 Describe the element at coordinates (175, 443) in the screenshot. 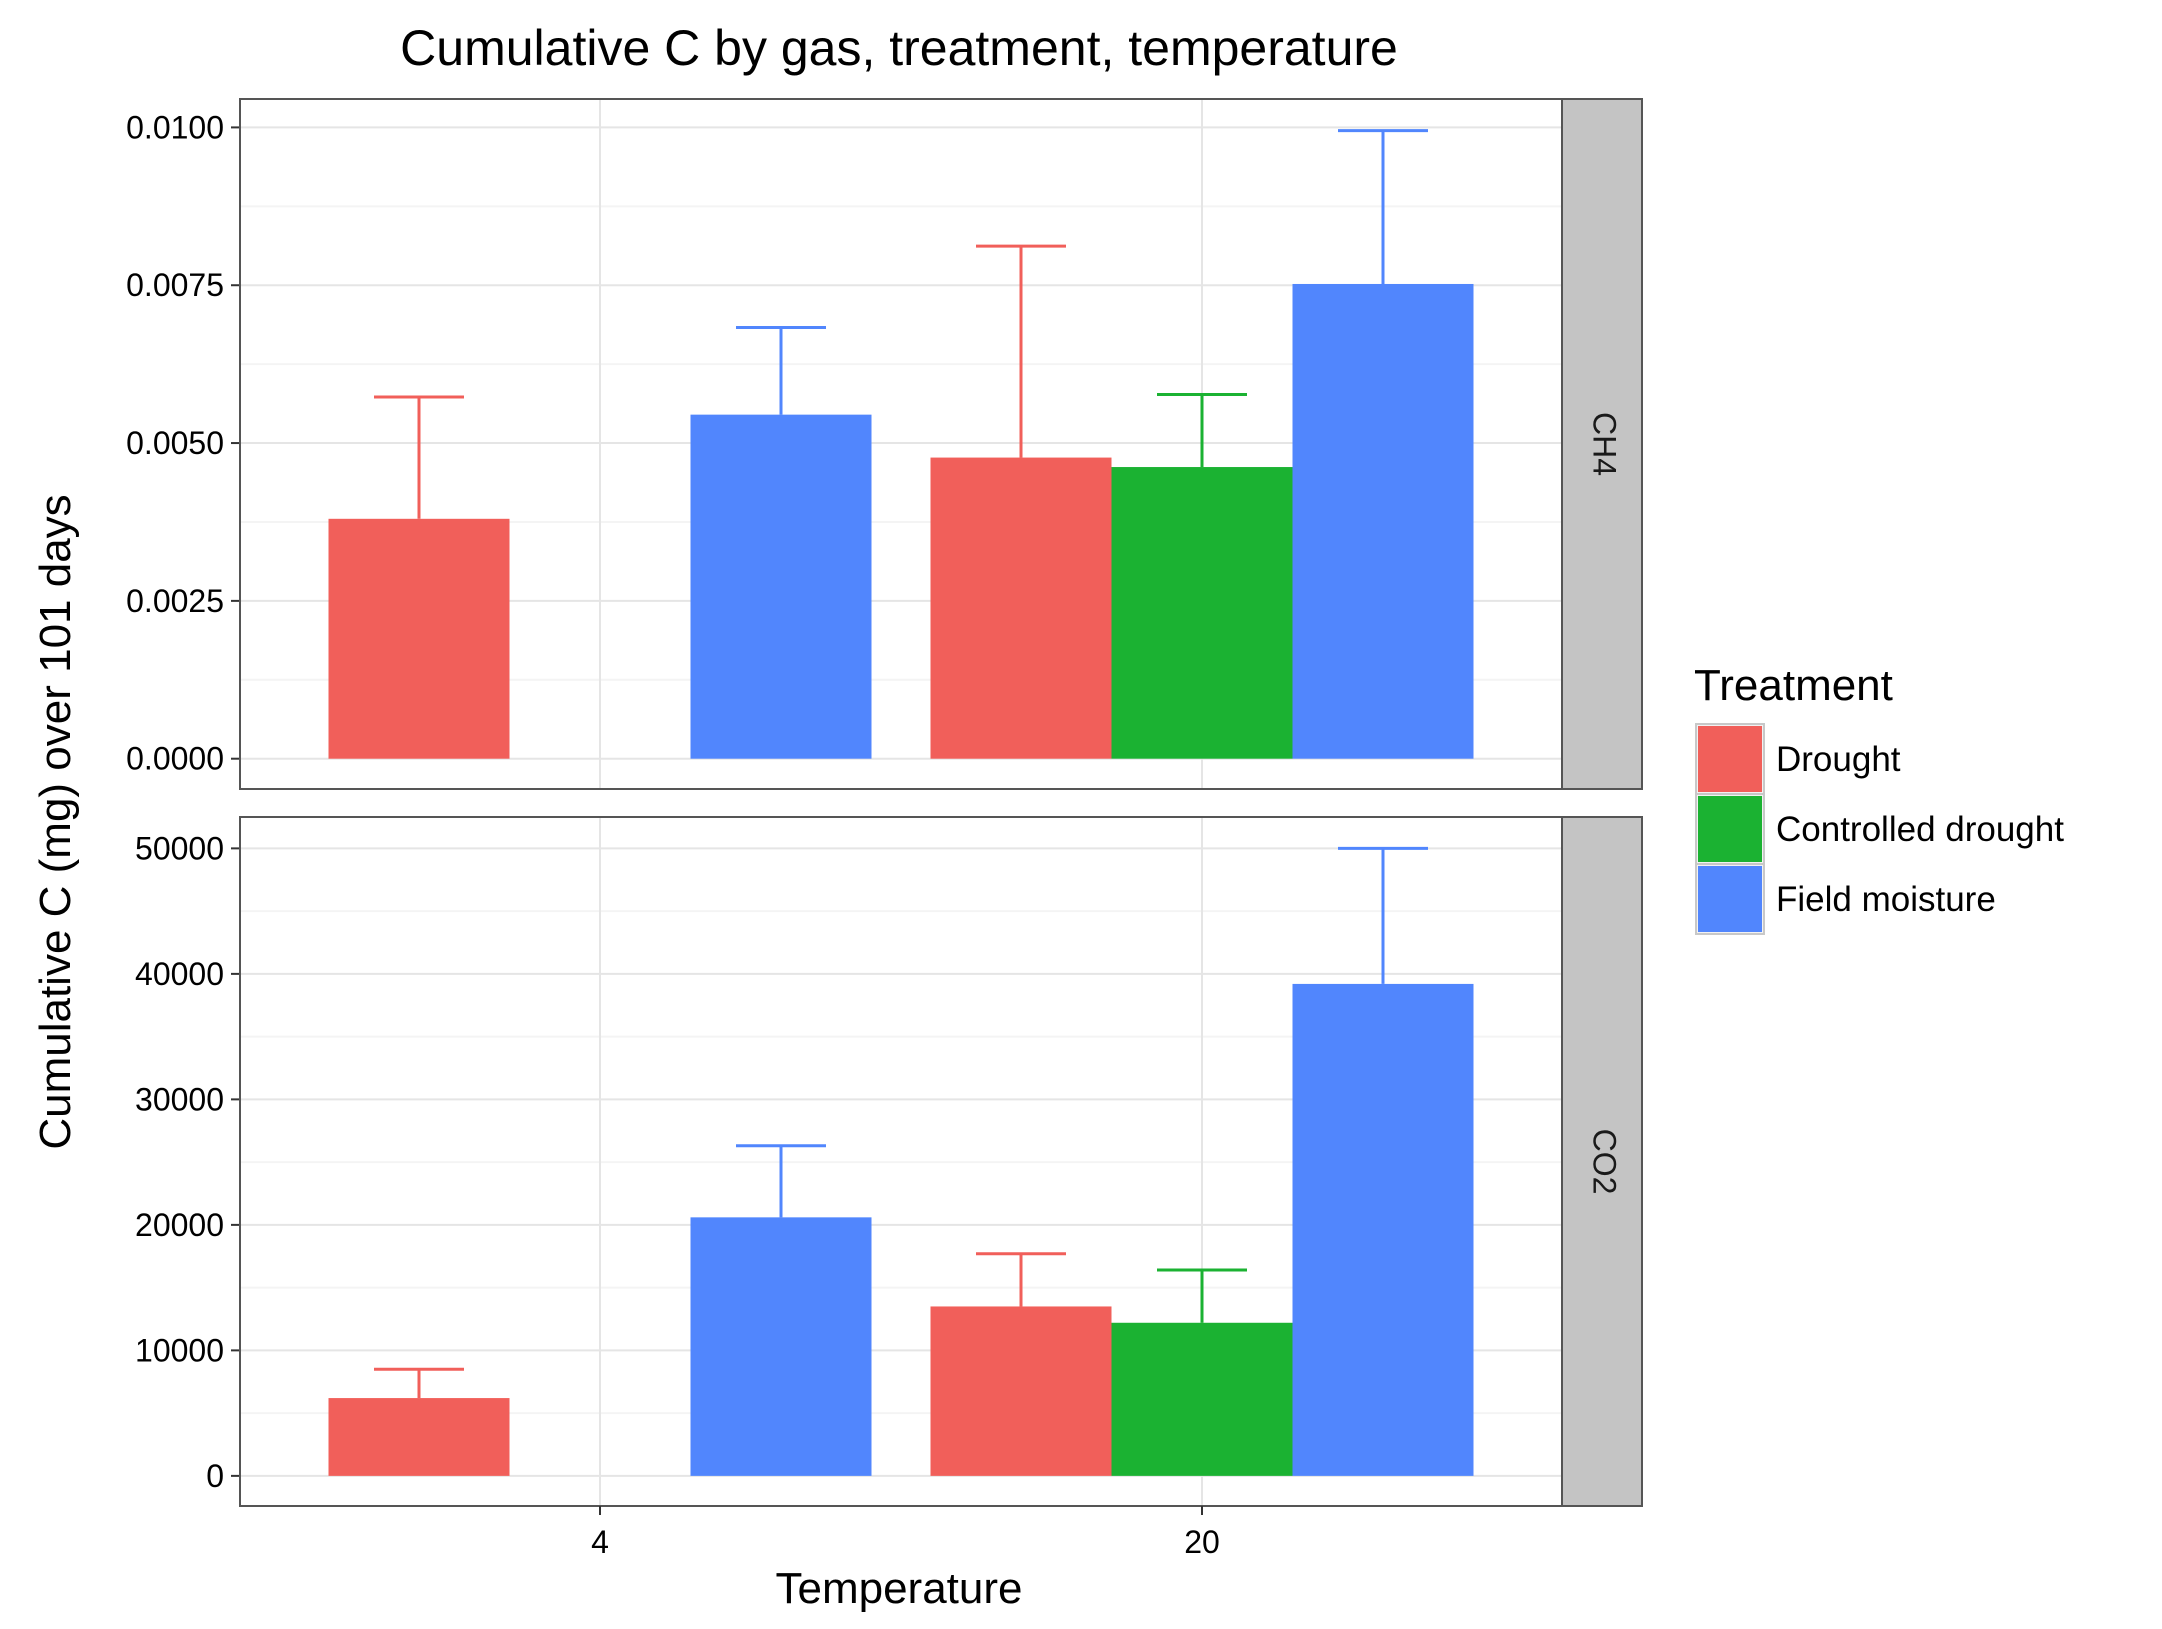

I see `y-tick-label: 0.0050` at that location.